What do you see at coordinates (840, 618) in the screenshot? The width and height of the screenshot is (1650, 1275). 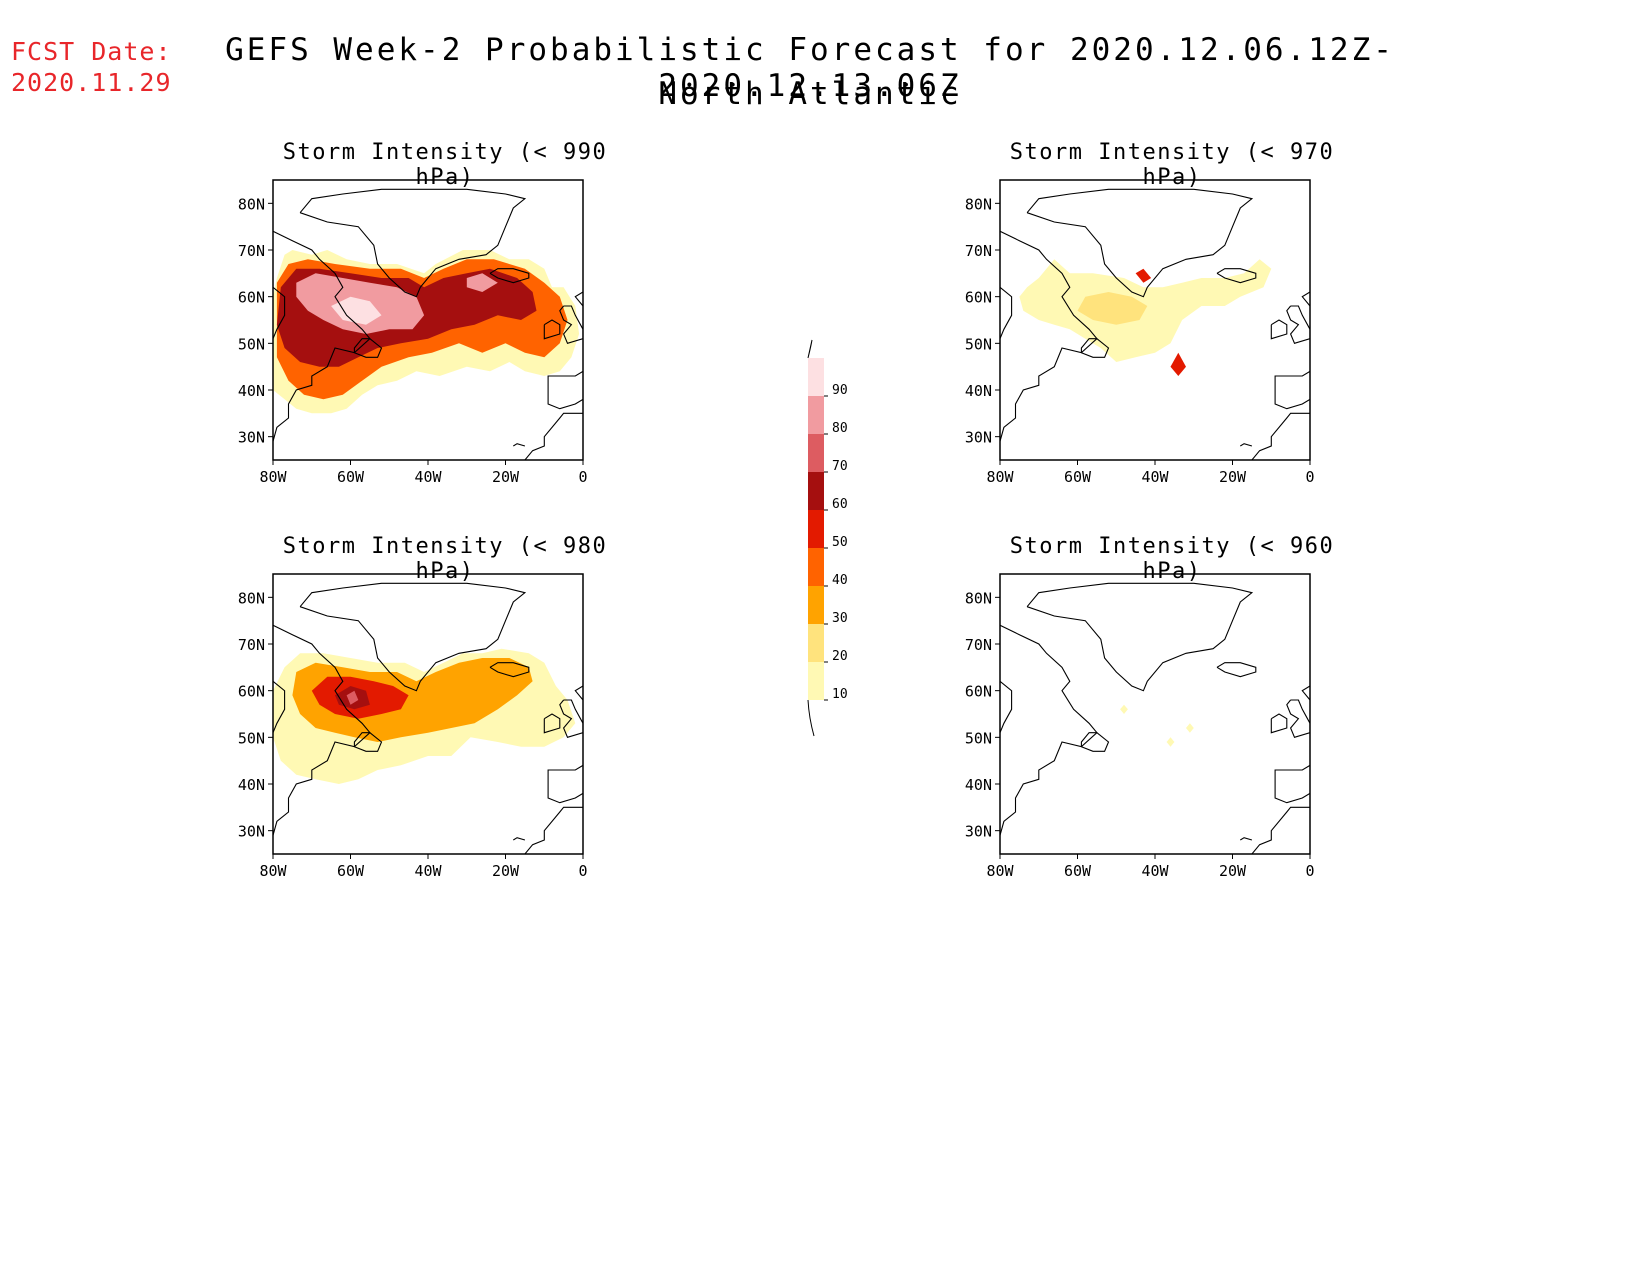 I see `colorbar-label: 30` at bounding box center [840, 618].